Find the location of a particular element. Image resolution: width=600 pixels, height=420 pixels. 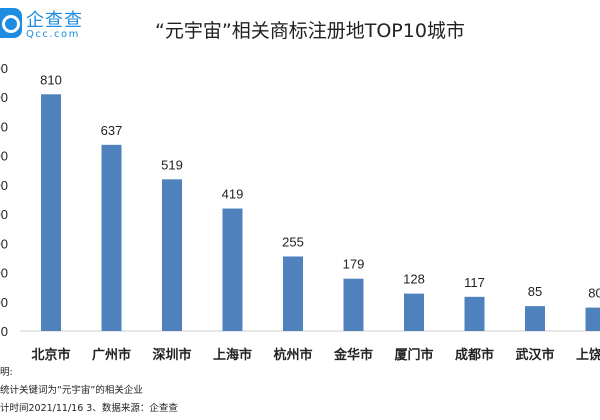

y-tick-label: 400 is located at coordinates (4, 214).